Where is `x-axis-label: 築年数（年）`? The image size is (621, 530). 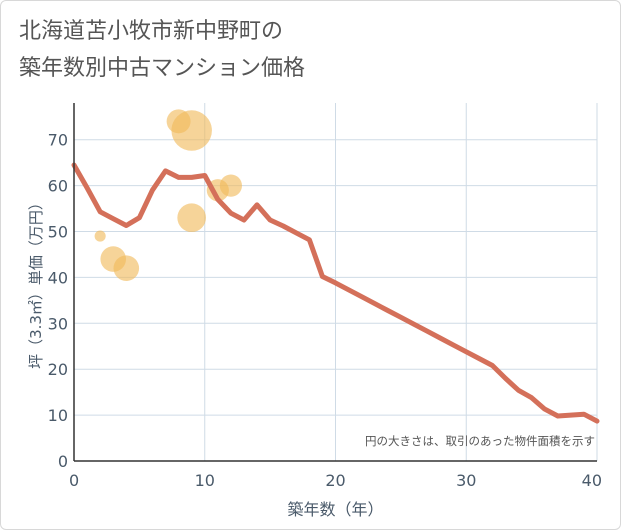
x-axis-label: 築年数（年） is located at coordinates (335, 509).